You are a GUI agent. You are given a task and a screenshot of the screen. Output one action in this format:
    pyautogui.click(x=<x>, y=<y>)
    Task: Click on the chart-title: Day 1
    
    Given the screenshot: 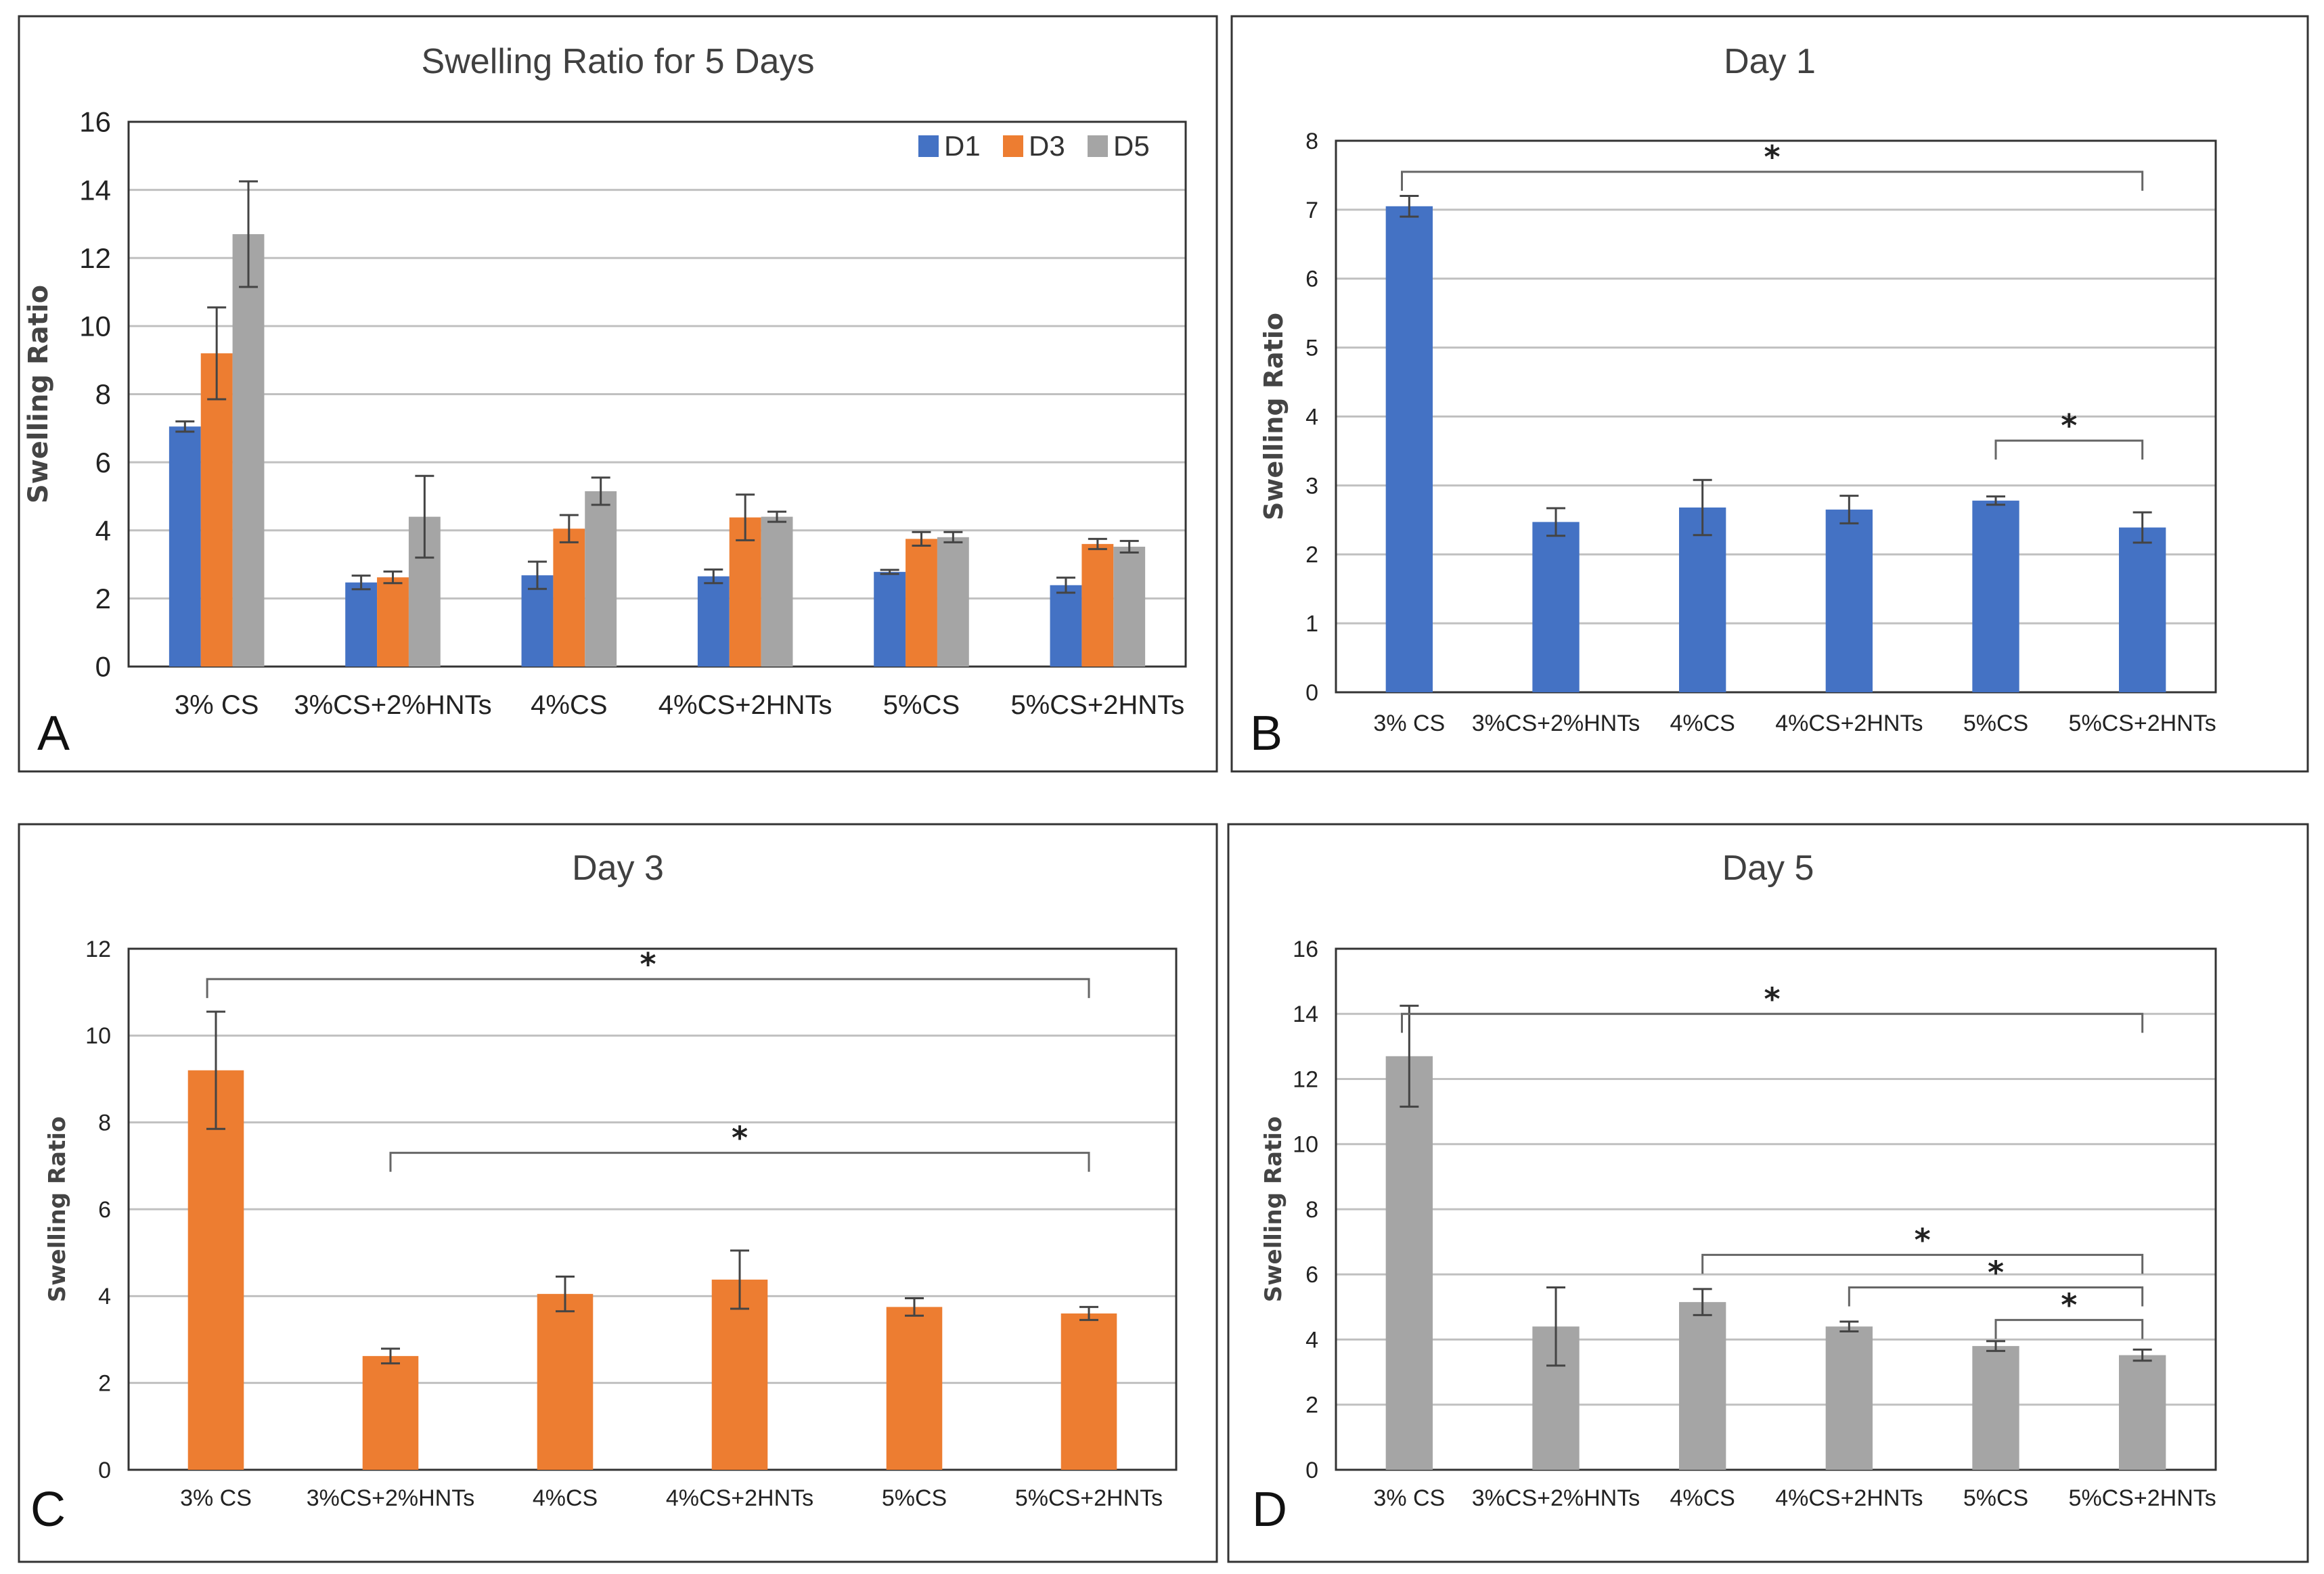 What is the action you would take?
    pyautogui.click(x=1770, y=62)
    